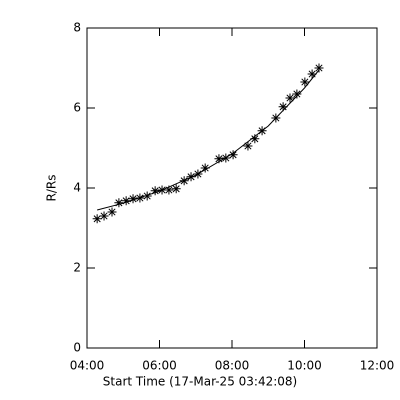 Image resolution: width=400 pixels, height=400 pixels. What do you see at coordinates (87, 366) in the screenshot?
I see `x-tick-label: 04:00` at bounding box center [87, 366].